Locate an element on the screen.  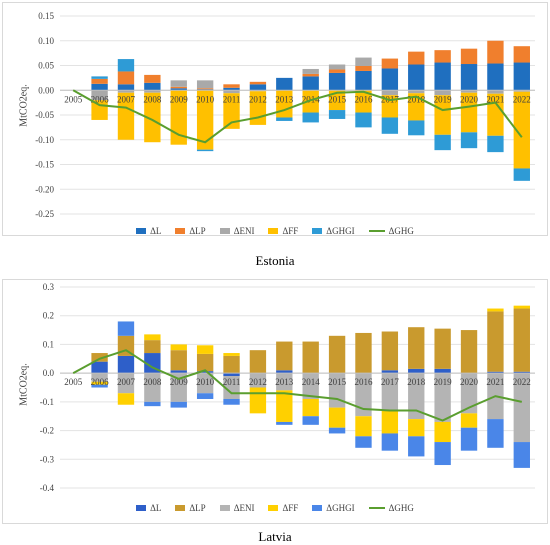
bar-delta-ff-2018 is located at coordinates (416, 428).